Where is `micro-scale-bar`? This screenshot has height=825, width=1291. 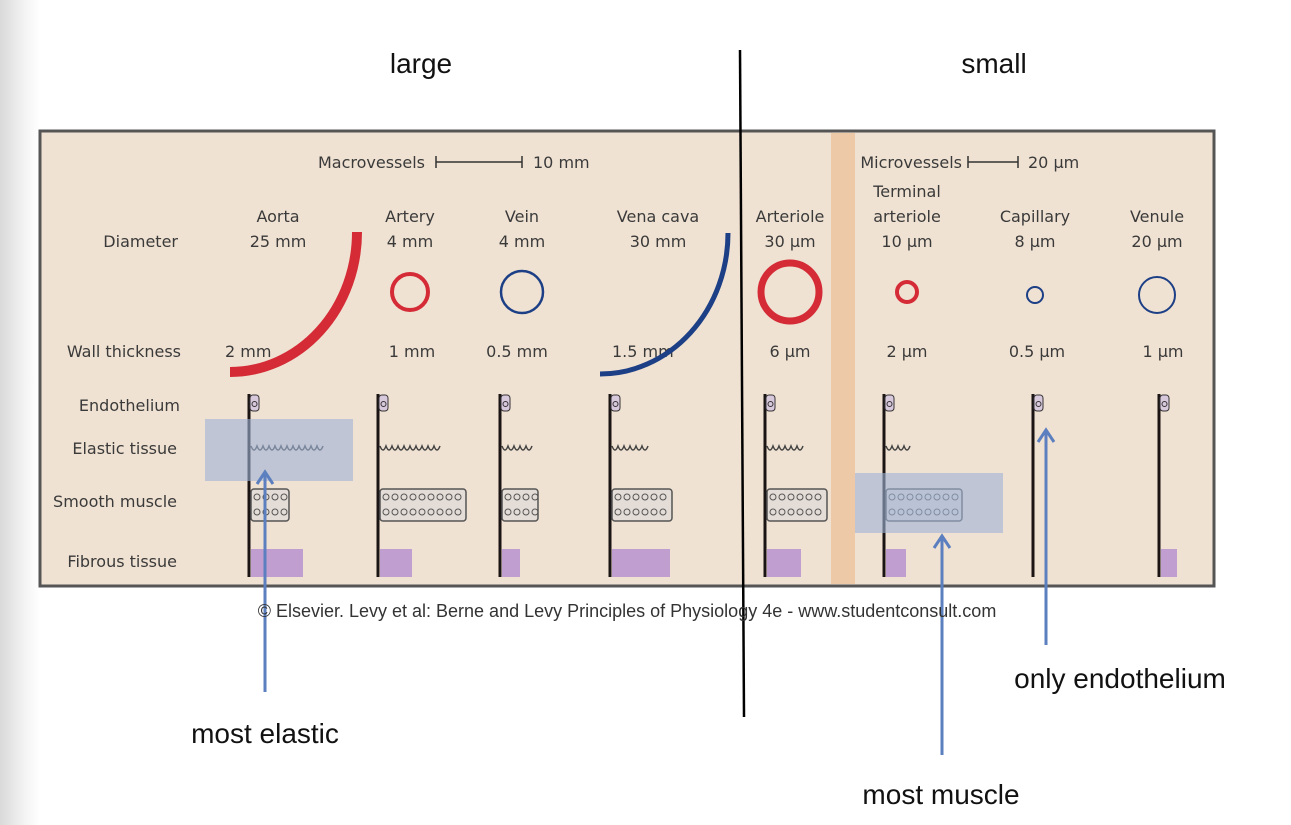
micro-scale-bar is located at coordinates (993, 162).